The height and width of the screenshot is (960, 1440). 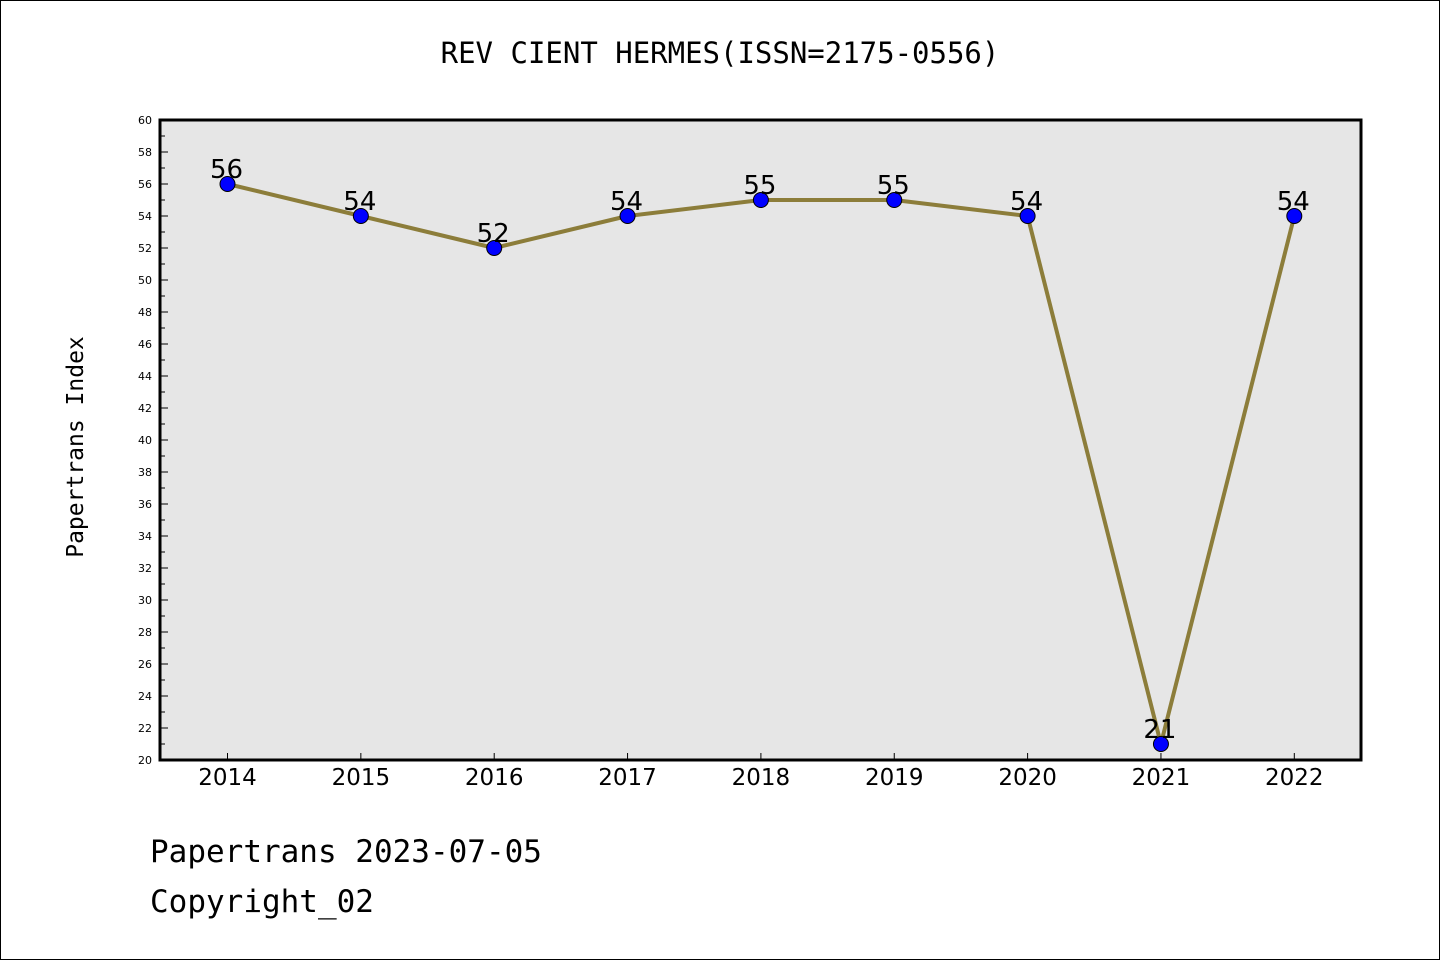 What do you see at coordinates (145, 632) in the screenshot?
I see `y-tick-label: 28` at bounding box center [145, 632].